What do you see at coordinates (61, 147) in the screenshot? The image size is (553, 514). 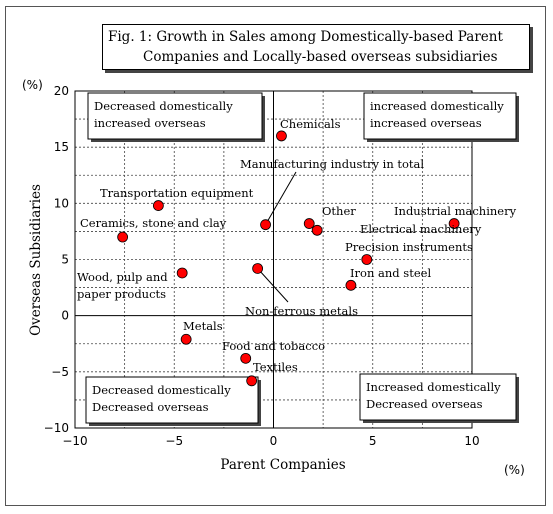 I see `y-tick-label: 15` at bounding box center [61, 147].